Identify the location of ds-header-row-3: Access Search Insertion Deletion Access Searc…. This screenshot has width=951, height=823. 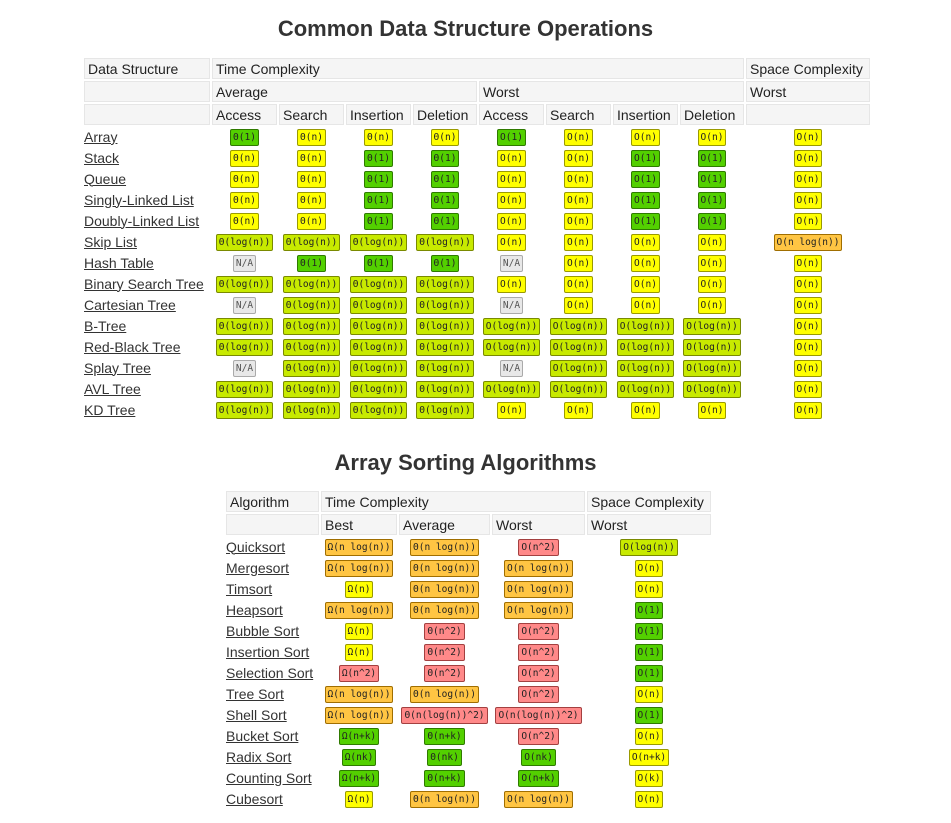
(477, 114).